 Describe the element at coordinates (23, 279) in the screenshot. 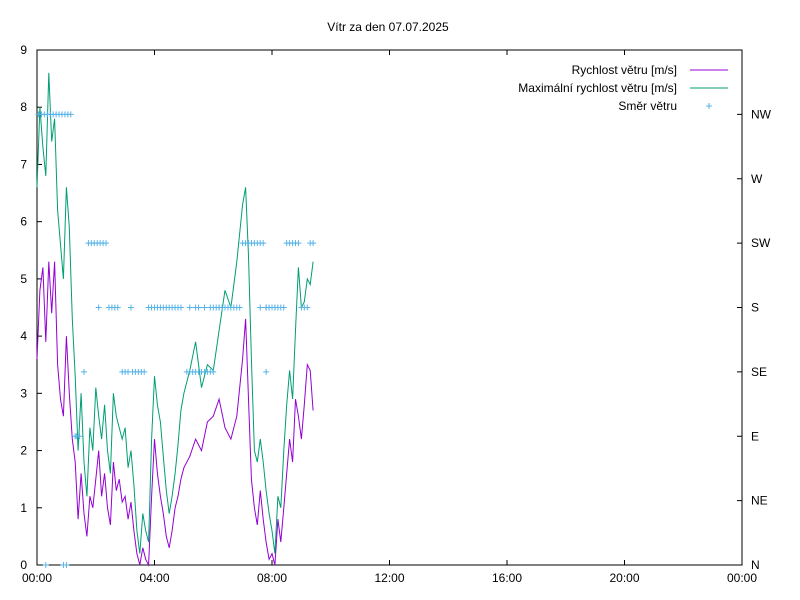

I see `y-tick-label: 5` at that location.